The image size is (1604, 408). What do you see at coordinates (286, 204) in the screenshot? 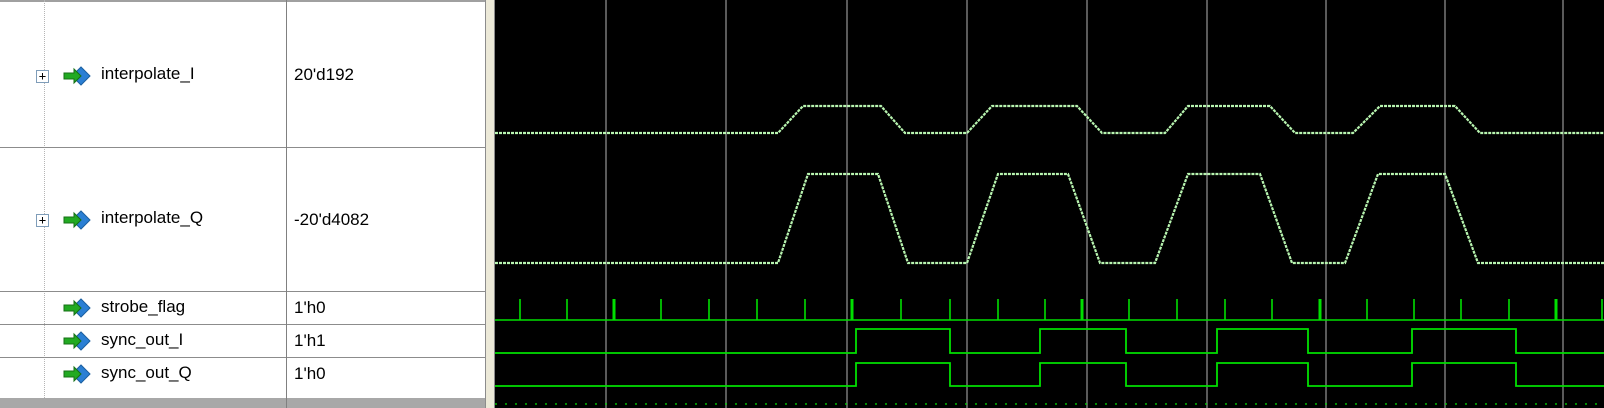
I see `column-divider` at bounding box center [286, 204].